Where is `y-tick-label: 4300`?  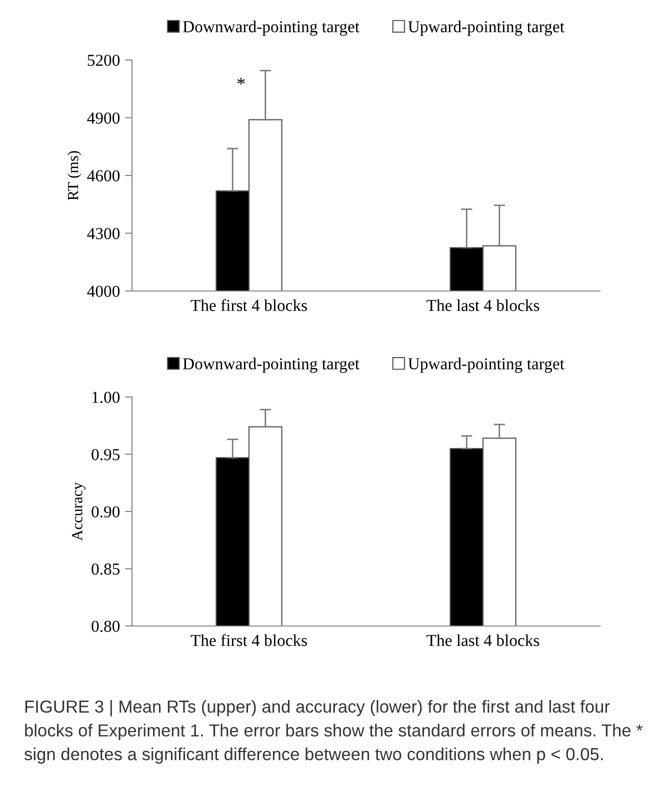
y-tick-label: 4300 is located at coordinates (103, 234).